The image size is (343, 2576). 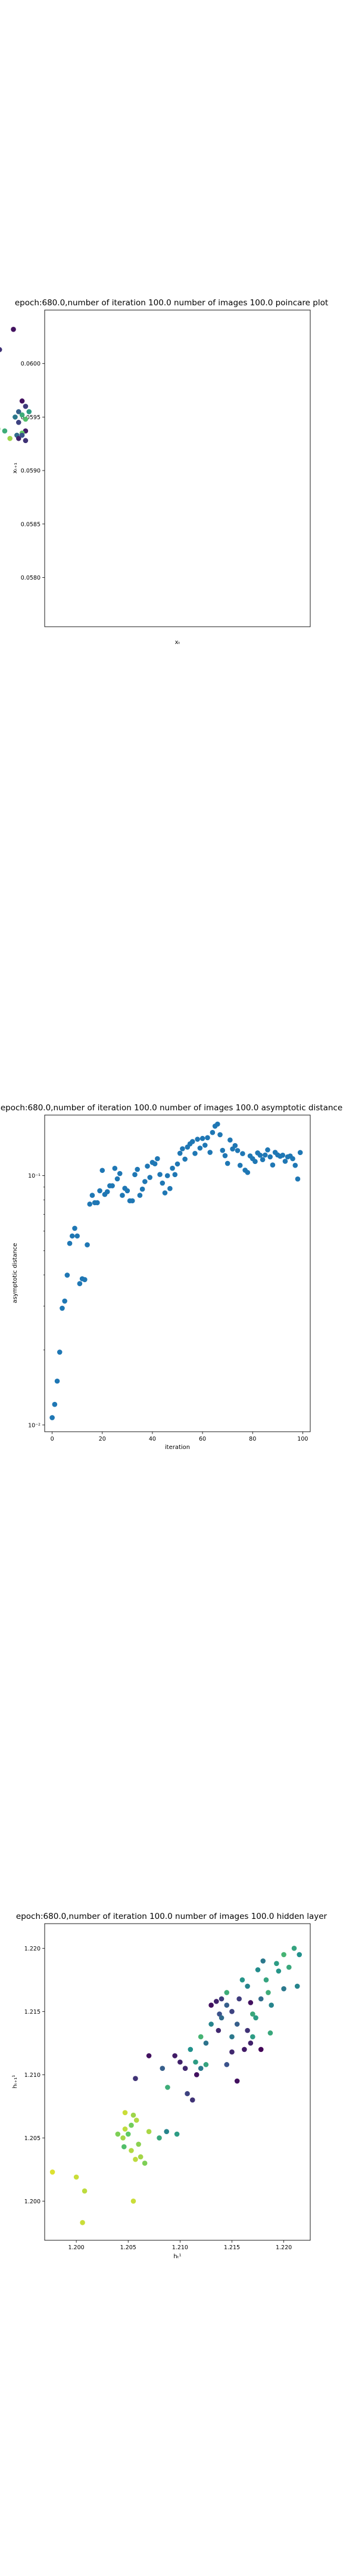 I want to click on y-tick-label: 1.200, so click(x=32, y=2202).